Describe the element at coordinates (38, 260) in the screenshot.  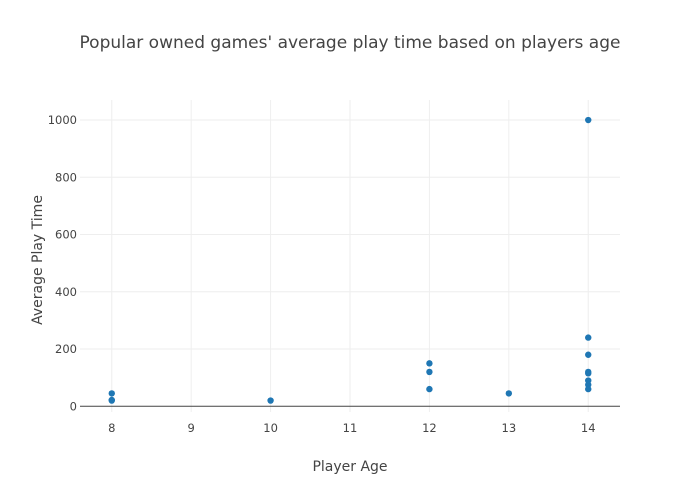
I see `y-axis-title: Average Play Time` at that location.